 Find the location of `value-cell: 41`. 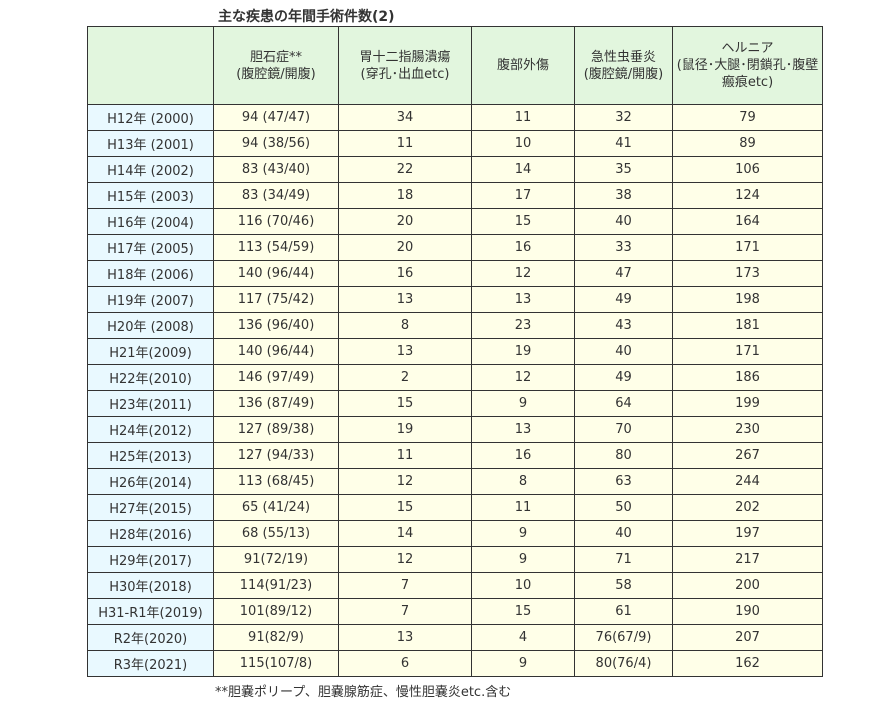

value-cell: 41 is located at coordinates (623, 143).